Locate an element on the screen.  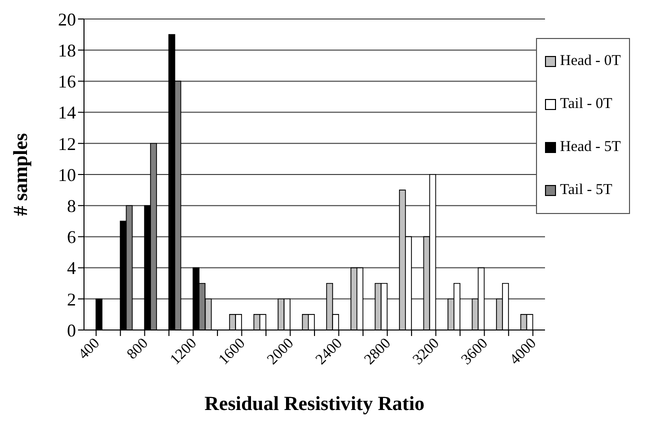
x-tick-label: 800 is located at coordinates (138, 349).